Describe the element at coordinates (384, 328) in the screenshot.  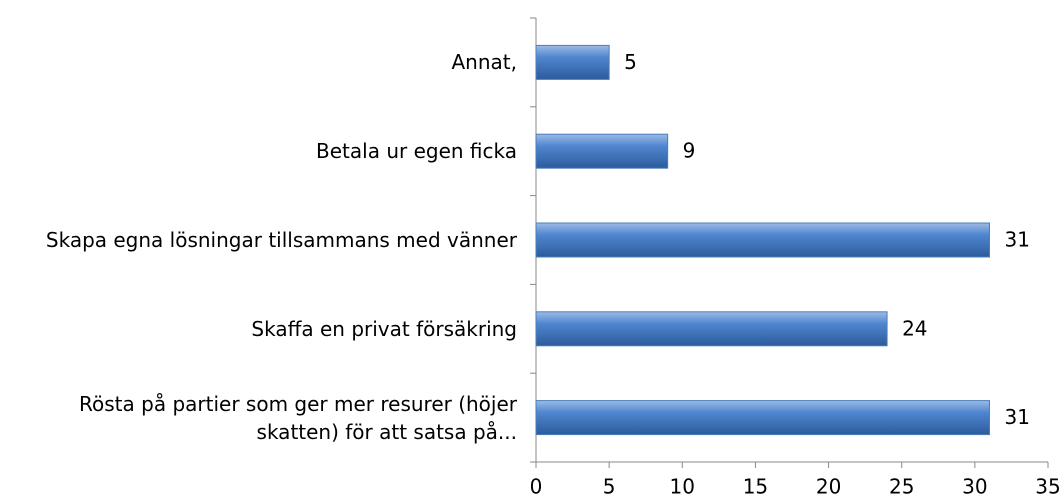
I see `category-label: Skaffa en privat försäkring` at that location.